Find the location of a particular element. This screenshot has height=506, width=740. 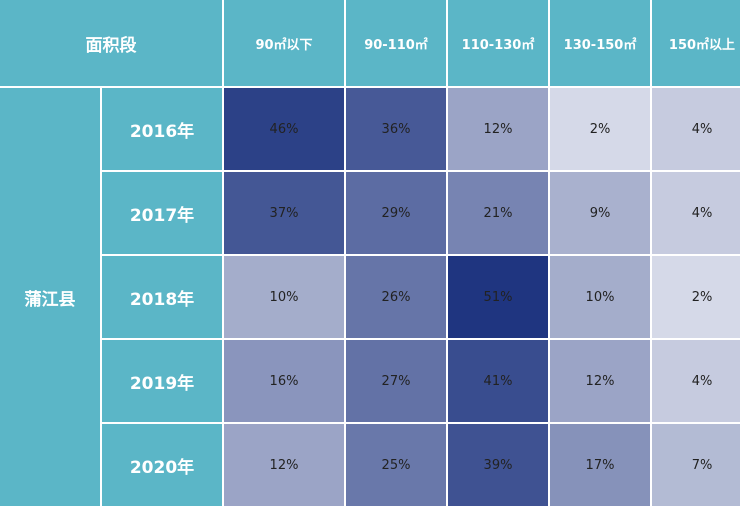

column-header: 90㎡以下 is located at coordinates (284, 43).